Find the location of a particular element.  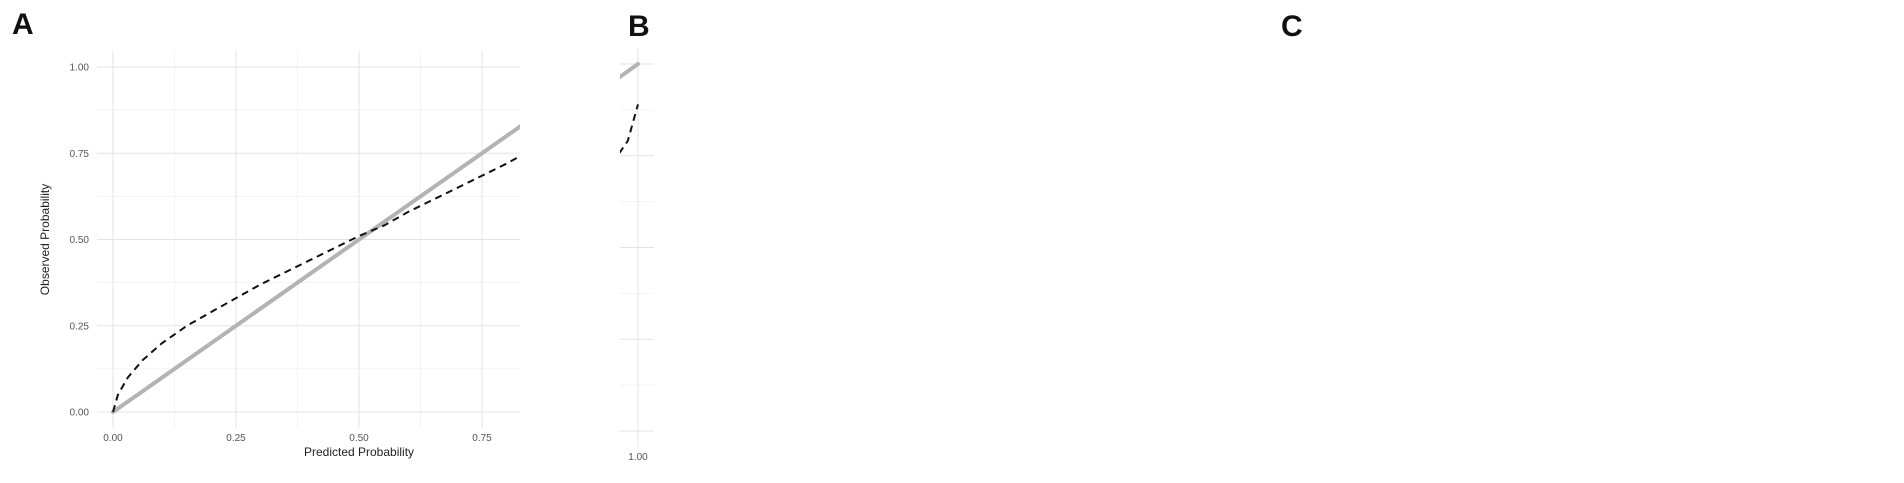

y-tick-label: 0.25 is located at coordinates (80, 326).